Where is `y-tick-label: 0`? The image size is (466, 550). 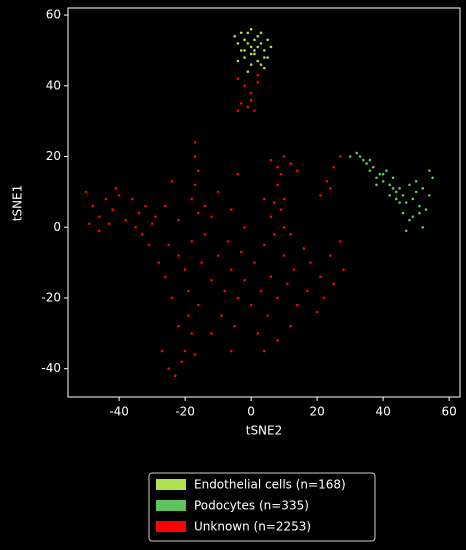
y-tick-label: 0 is located at coordinates (57, 227).